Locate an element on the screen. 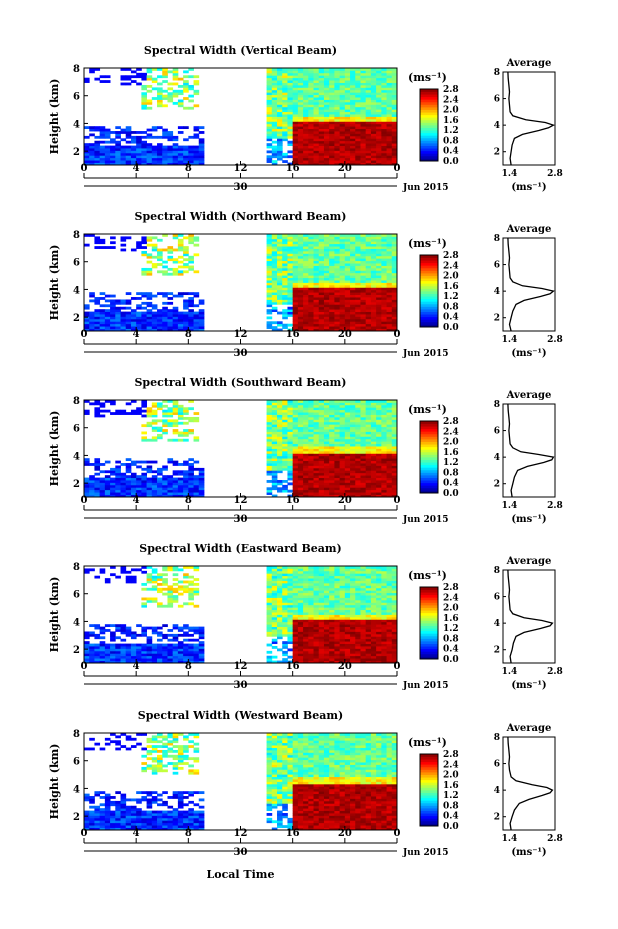 The width and height of the screenshot is (618, 929). average-y-tick-label: 6 is located at coordinates (497, 100).